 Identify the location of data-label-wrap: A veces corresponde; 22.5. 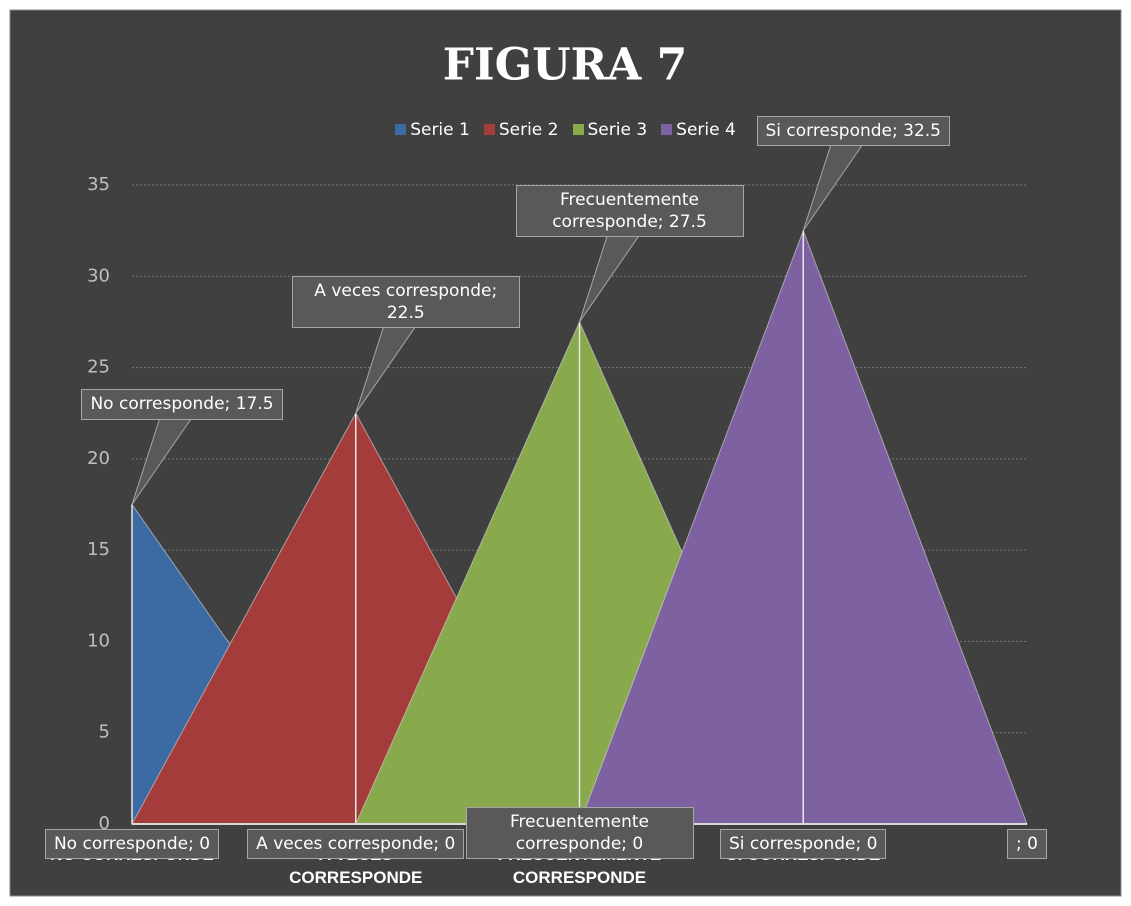
(406, 258).